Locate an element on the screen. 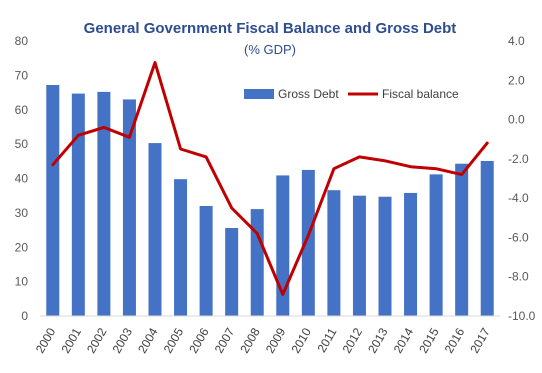 This screenshot has height=373, width=542. right-axis-tick-label: 0.0 is located at coordinates (516, 120).